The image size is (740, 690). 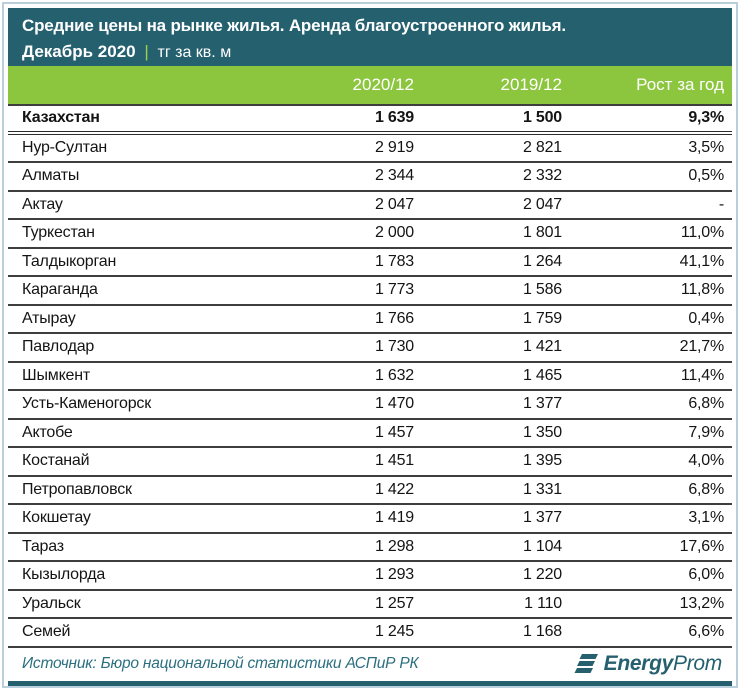 I want to click on price-2019-12: 1 350, so click(x=542, y=432).